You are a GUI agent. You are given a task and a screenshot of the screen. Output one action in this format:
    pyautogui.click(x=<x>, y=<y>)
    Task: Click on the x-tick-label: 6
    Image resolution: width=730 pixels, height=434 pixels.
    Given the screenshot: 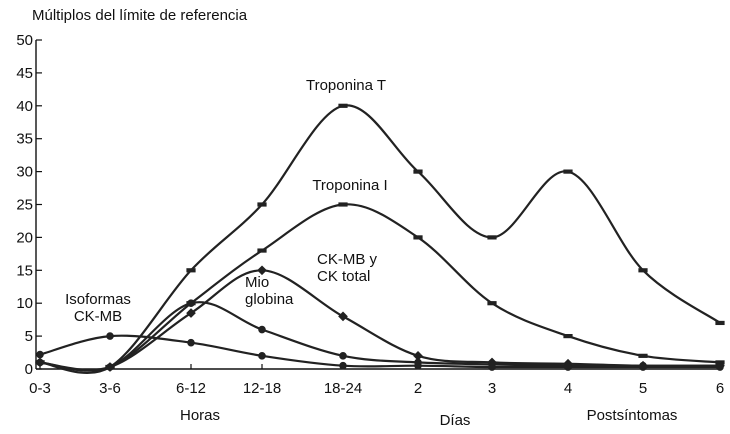 What is the action you would take?
    pyautogui.click(x=720, y=388)
    